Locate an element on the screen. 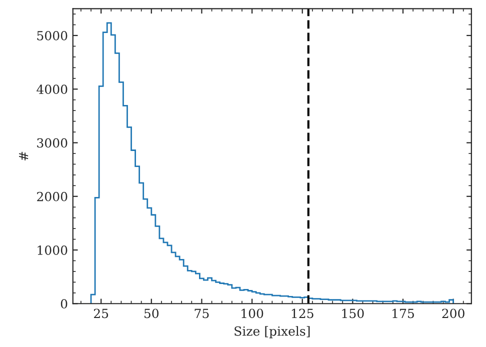 The height and width of the screenshot is (347, 486). y-tick-label: 1000 is located at coordinates (53, 250).